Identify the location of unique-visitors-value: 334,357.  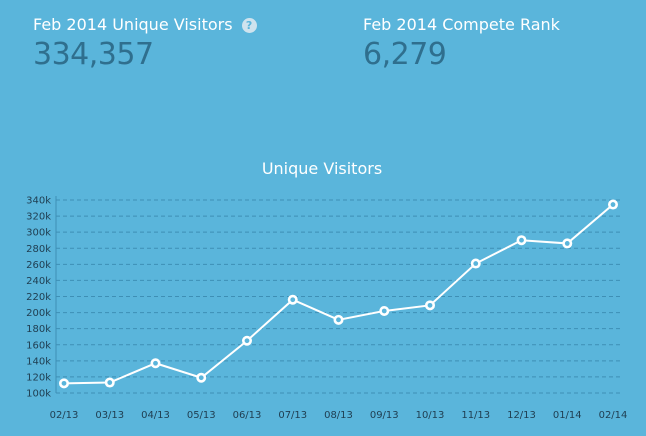
(93, 54).